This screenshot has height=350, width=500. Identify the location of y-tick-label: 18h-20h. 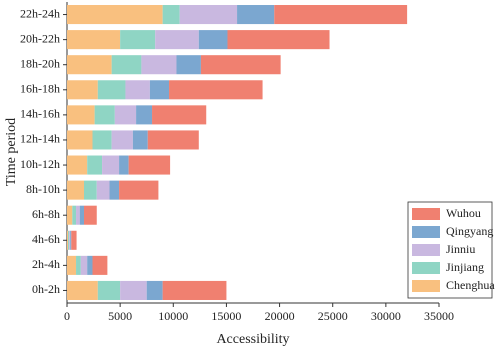
(40, 63).